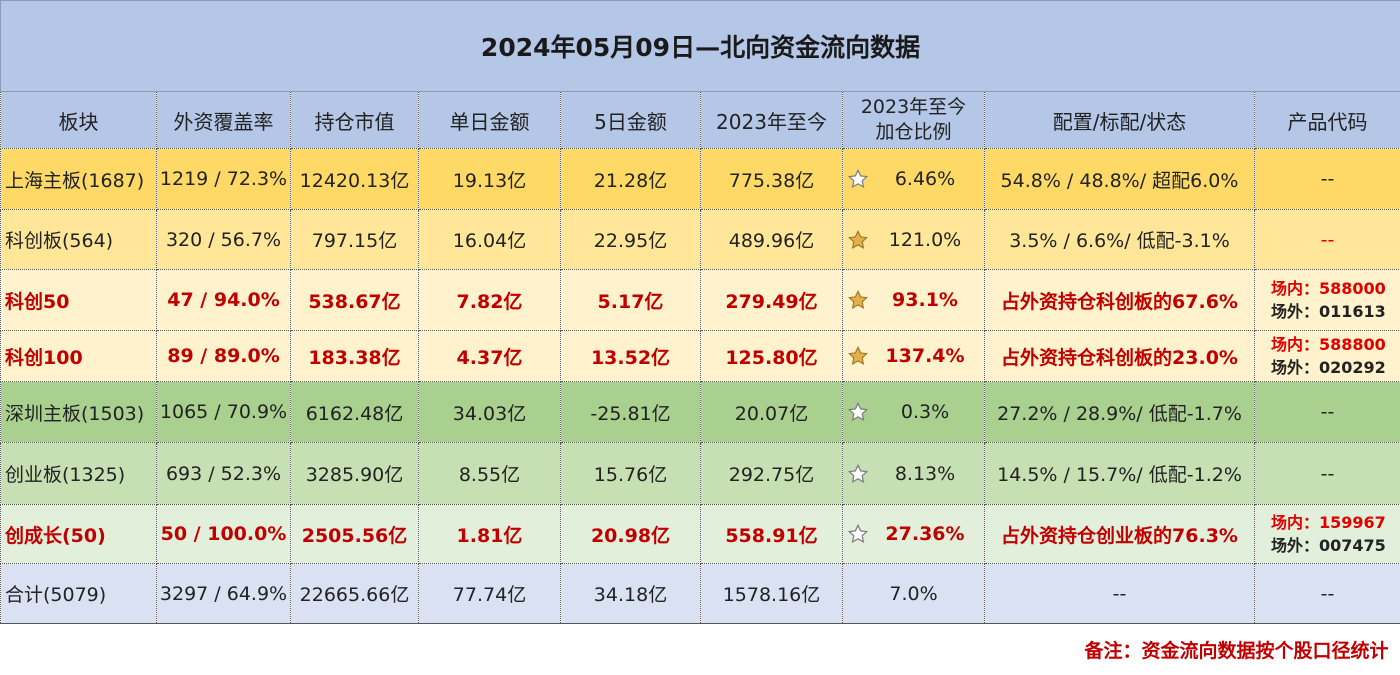 The width and height of the screenshot is (1400, 675). Describe the element at coordinates (1120, 240) in the screenshot. I see `config-cell: 3.5% / 6.6%/ 低配-3.1%` at that location.